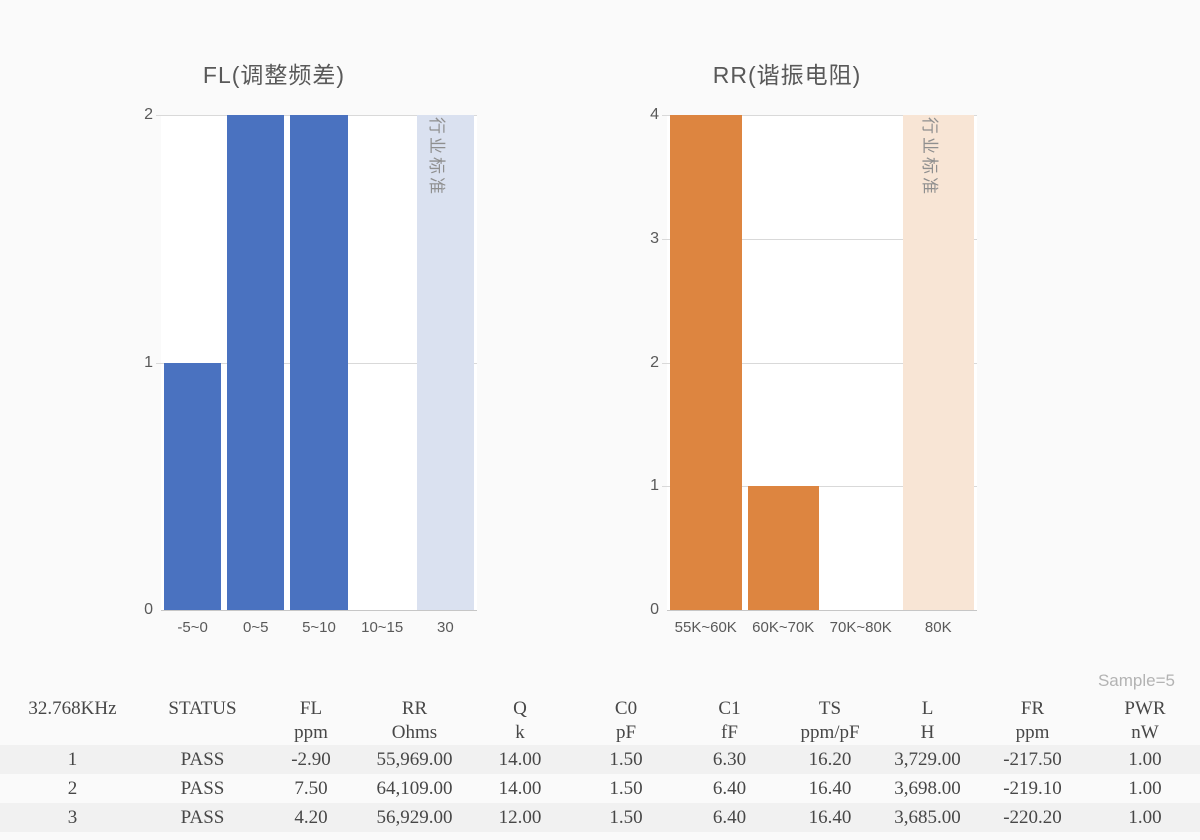 The image size is (1200, 840). I want to click on chart-rr-title: RR(谐振电阻), so click(787, 75).